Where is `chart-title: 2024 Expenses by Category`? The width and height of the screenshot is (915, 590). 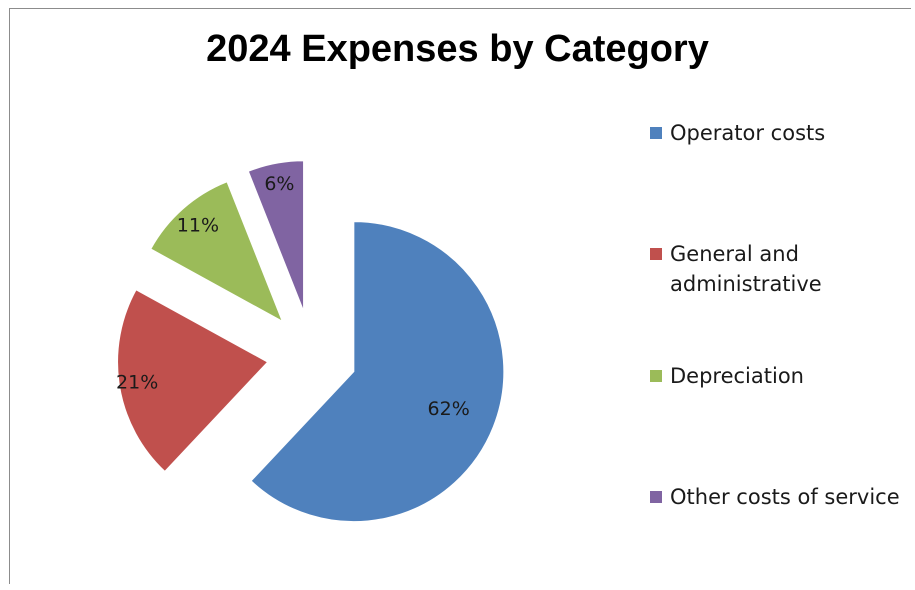
chart-title: 2024 Expenses by Category is located at coordinates (457, 49).